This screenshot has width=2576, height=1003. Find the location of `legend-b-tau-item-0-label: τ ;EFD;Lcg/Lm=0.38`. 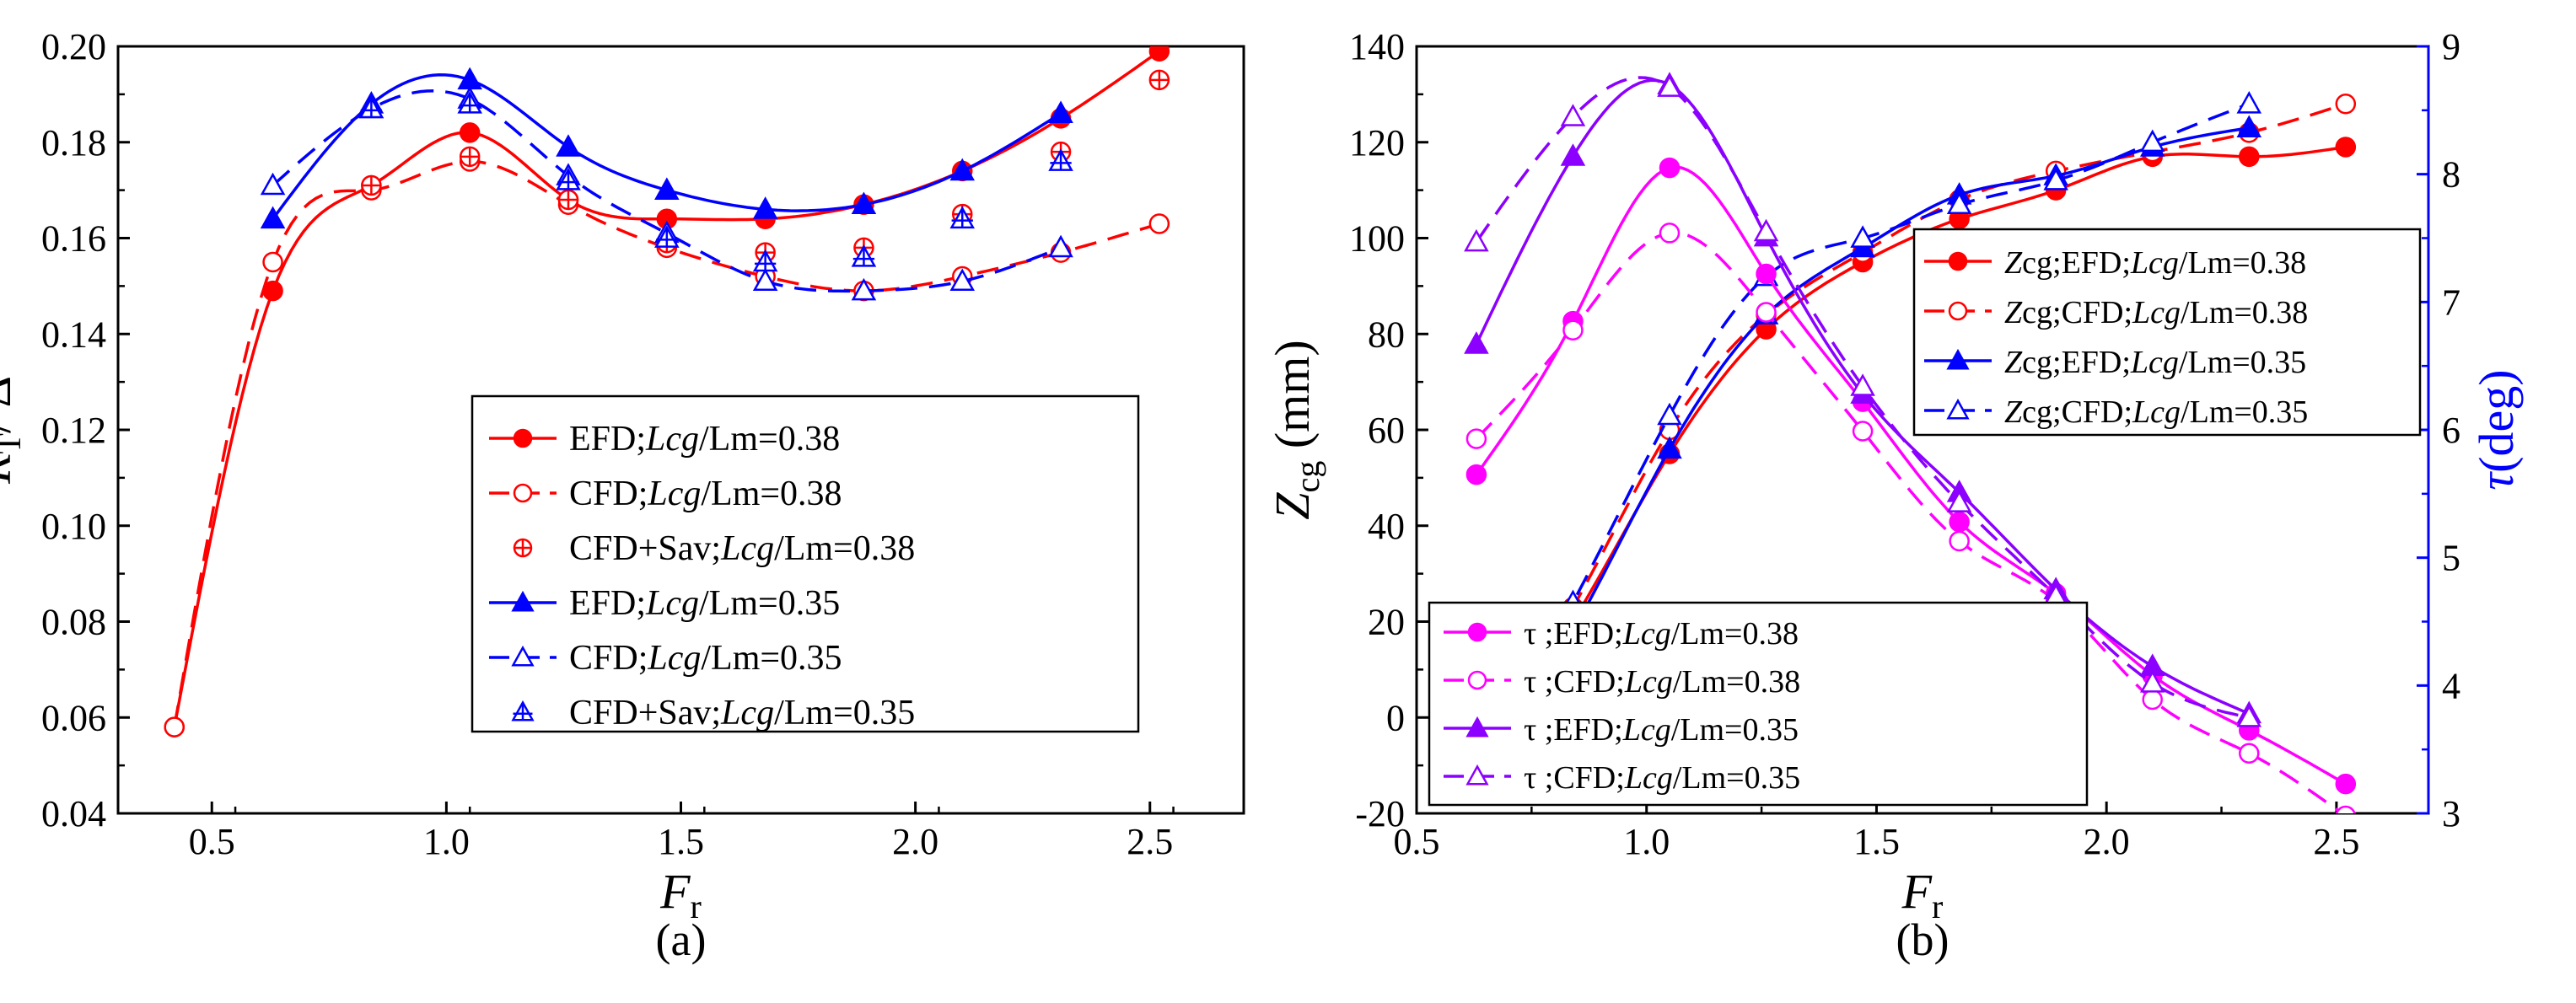

legend-b-tau-item-0-label: τ ;EFD;Lcg/Lm=0.38 is located at coordinates (1661, 634).